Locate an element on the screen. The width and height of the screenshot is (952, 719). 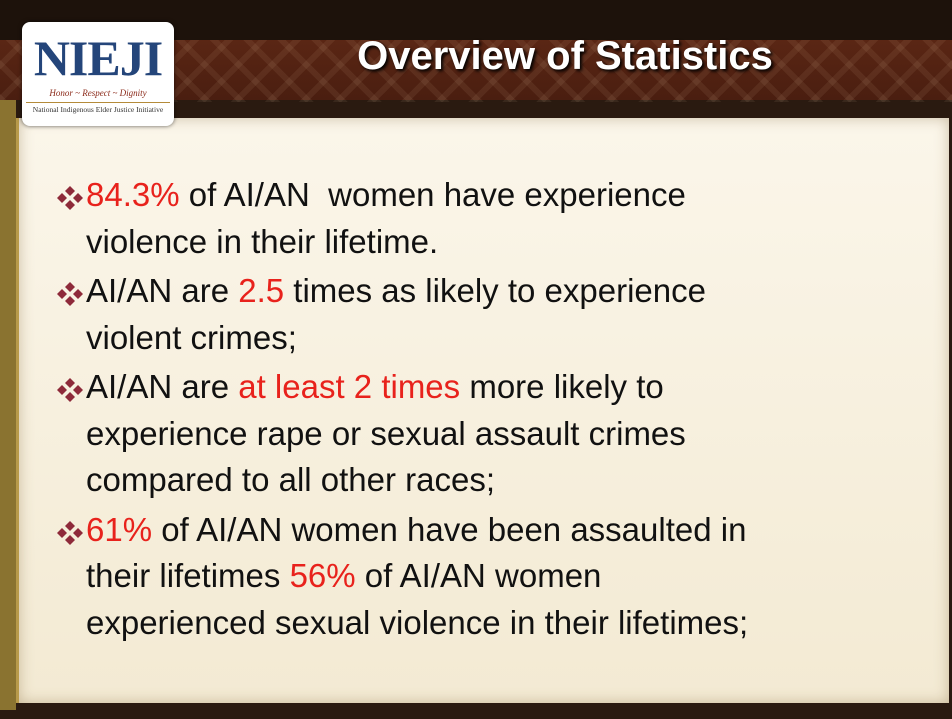
logo-motto: Honor ~ Respect ~ Dignity is located at coordinates (98, 93).